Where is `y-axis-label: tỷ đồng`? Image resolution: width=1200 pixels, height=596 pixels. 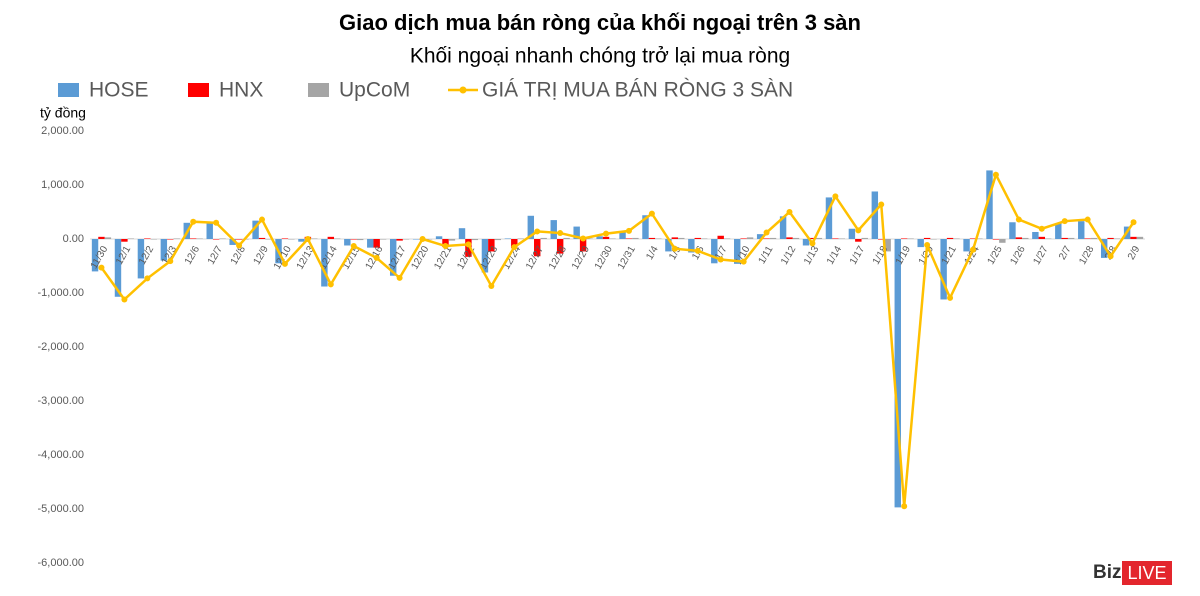 y-axis-label: tỷ đồng is located at coordinates (63, 113).